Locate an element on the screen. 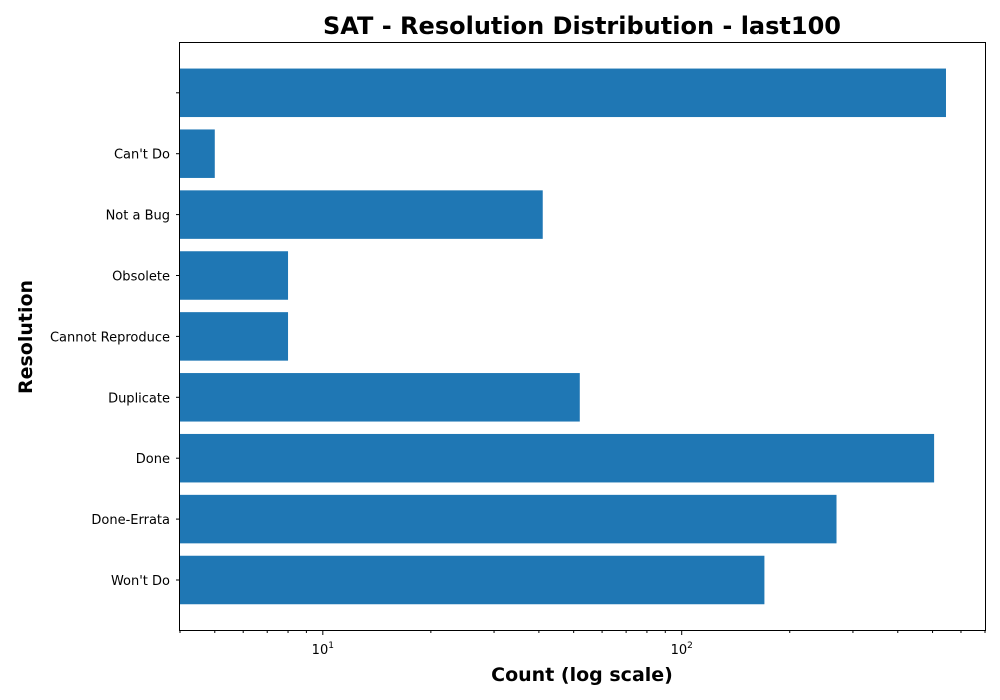  x-tick-label: 10¹ is located at coordinates (323, 649).